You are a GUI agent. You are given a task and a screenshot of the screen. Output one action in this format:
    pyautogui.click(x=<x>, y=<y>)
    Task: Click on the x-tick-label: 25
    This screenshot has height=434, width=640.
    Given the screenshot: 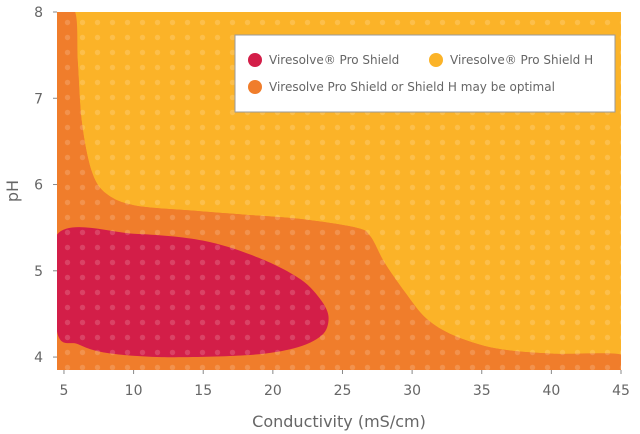 What is the action you would take?
    pyautogui.click(x=343, y=391)
    